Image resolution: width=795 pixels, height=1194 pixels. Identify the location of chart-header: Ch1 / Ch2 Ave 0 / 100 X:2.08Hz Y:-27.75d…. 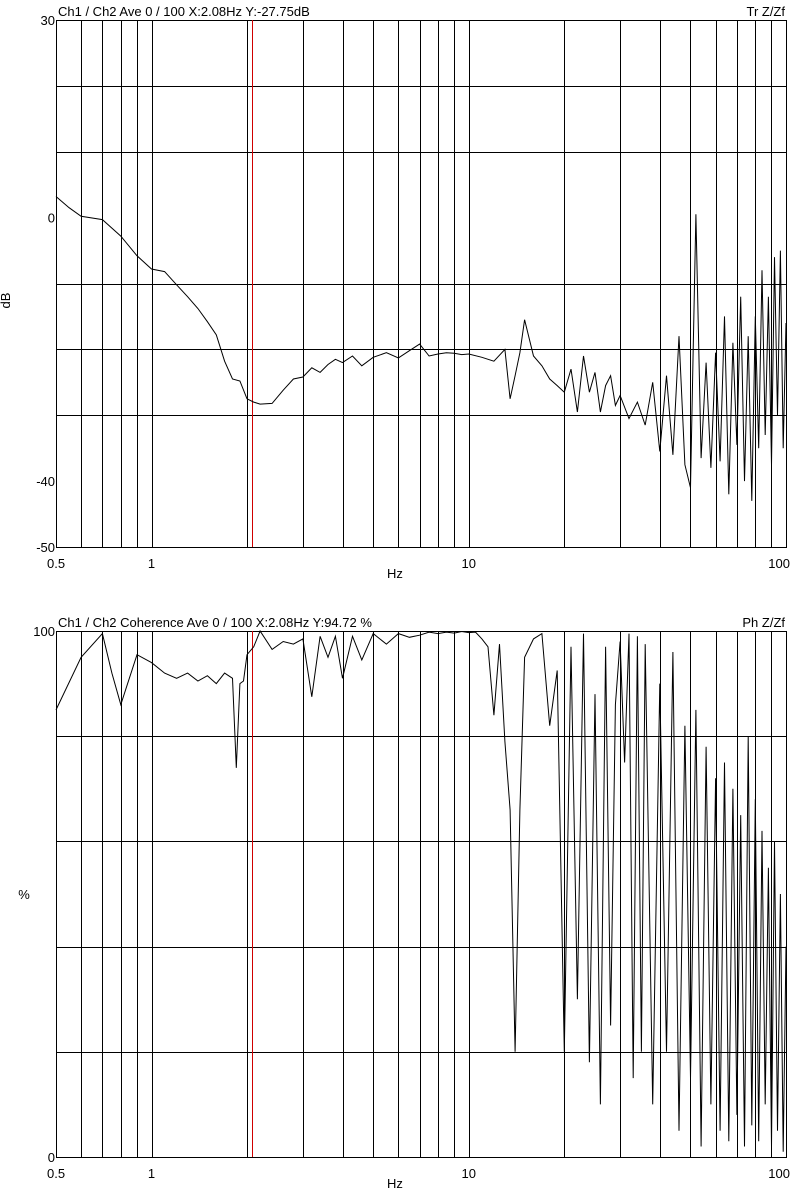
(184, 11).